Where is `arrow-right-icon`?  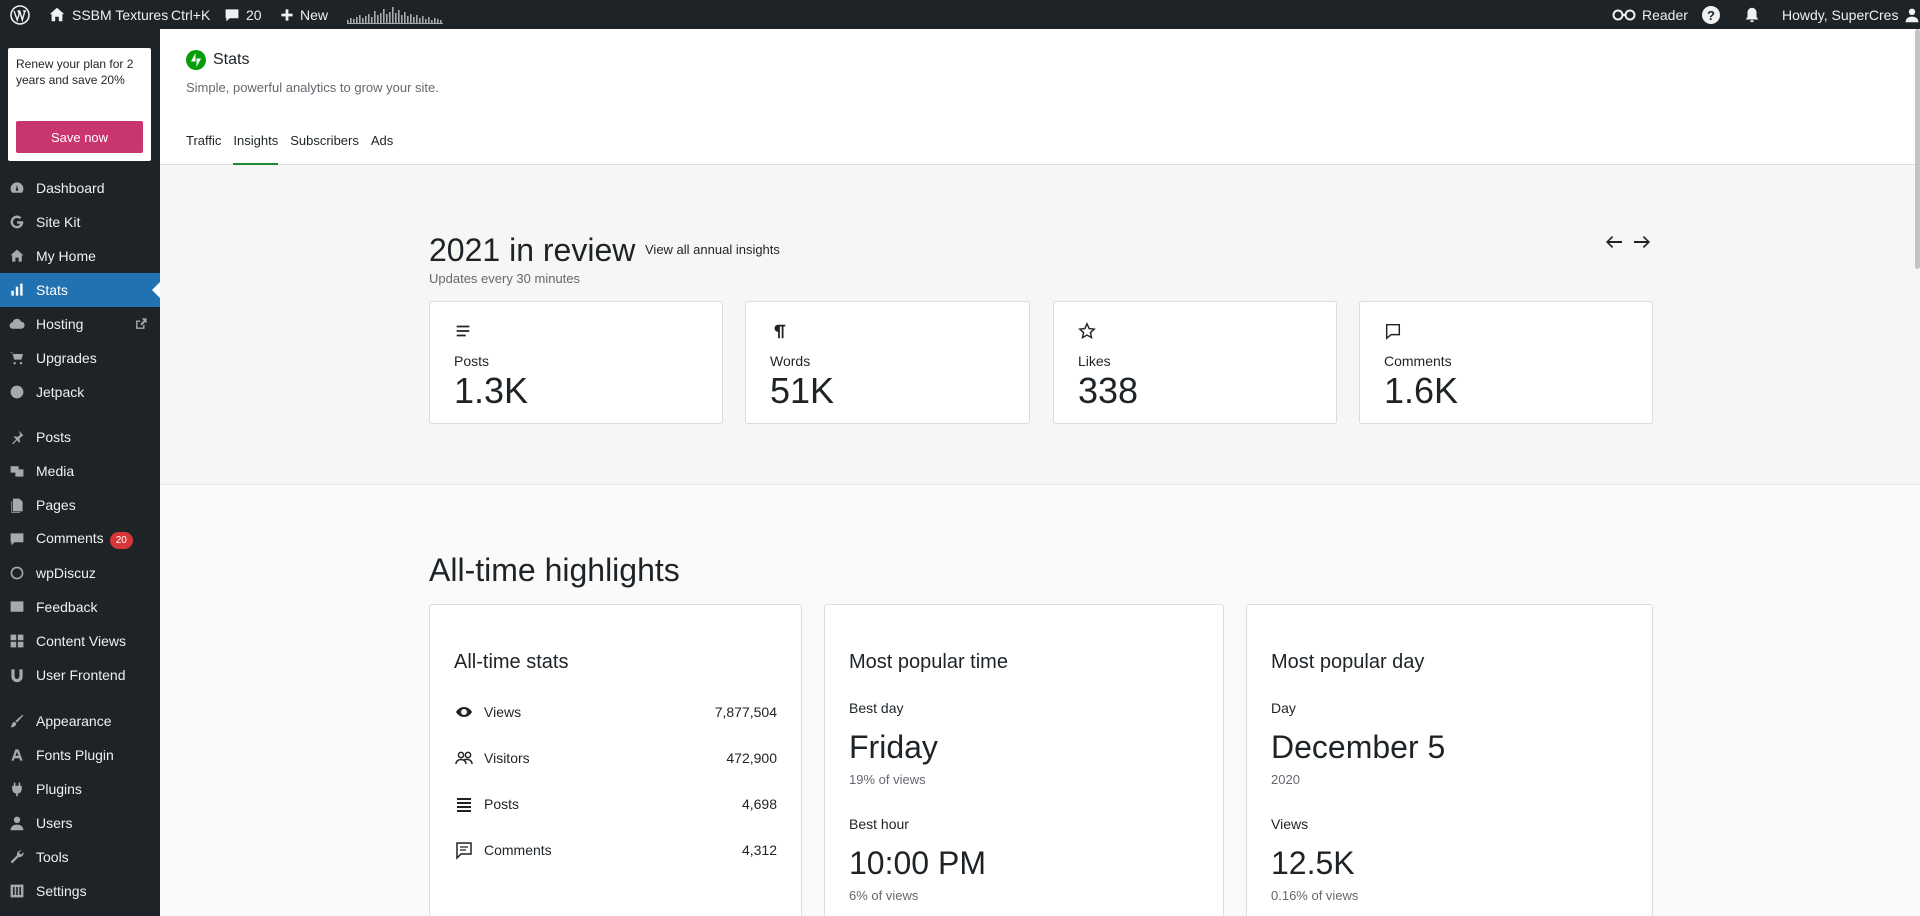 arrow-right-icon is located at coordinates (1642, 242).